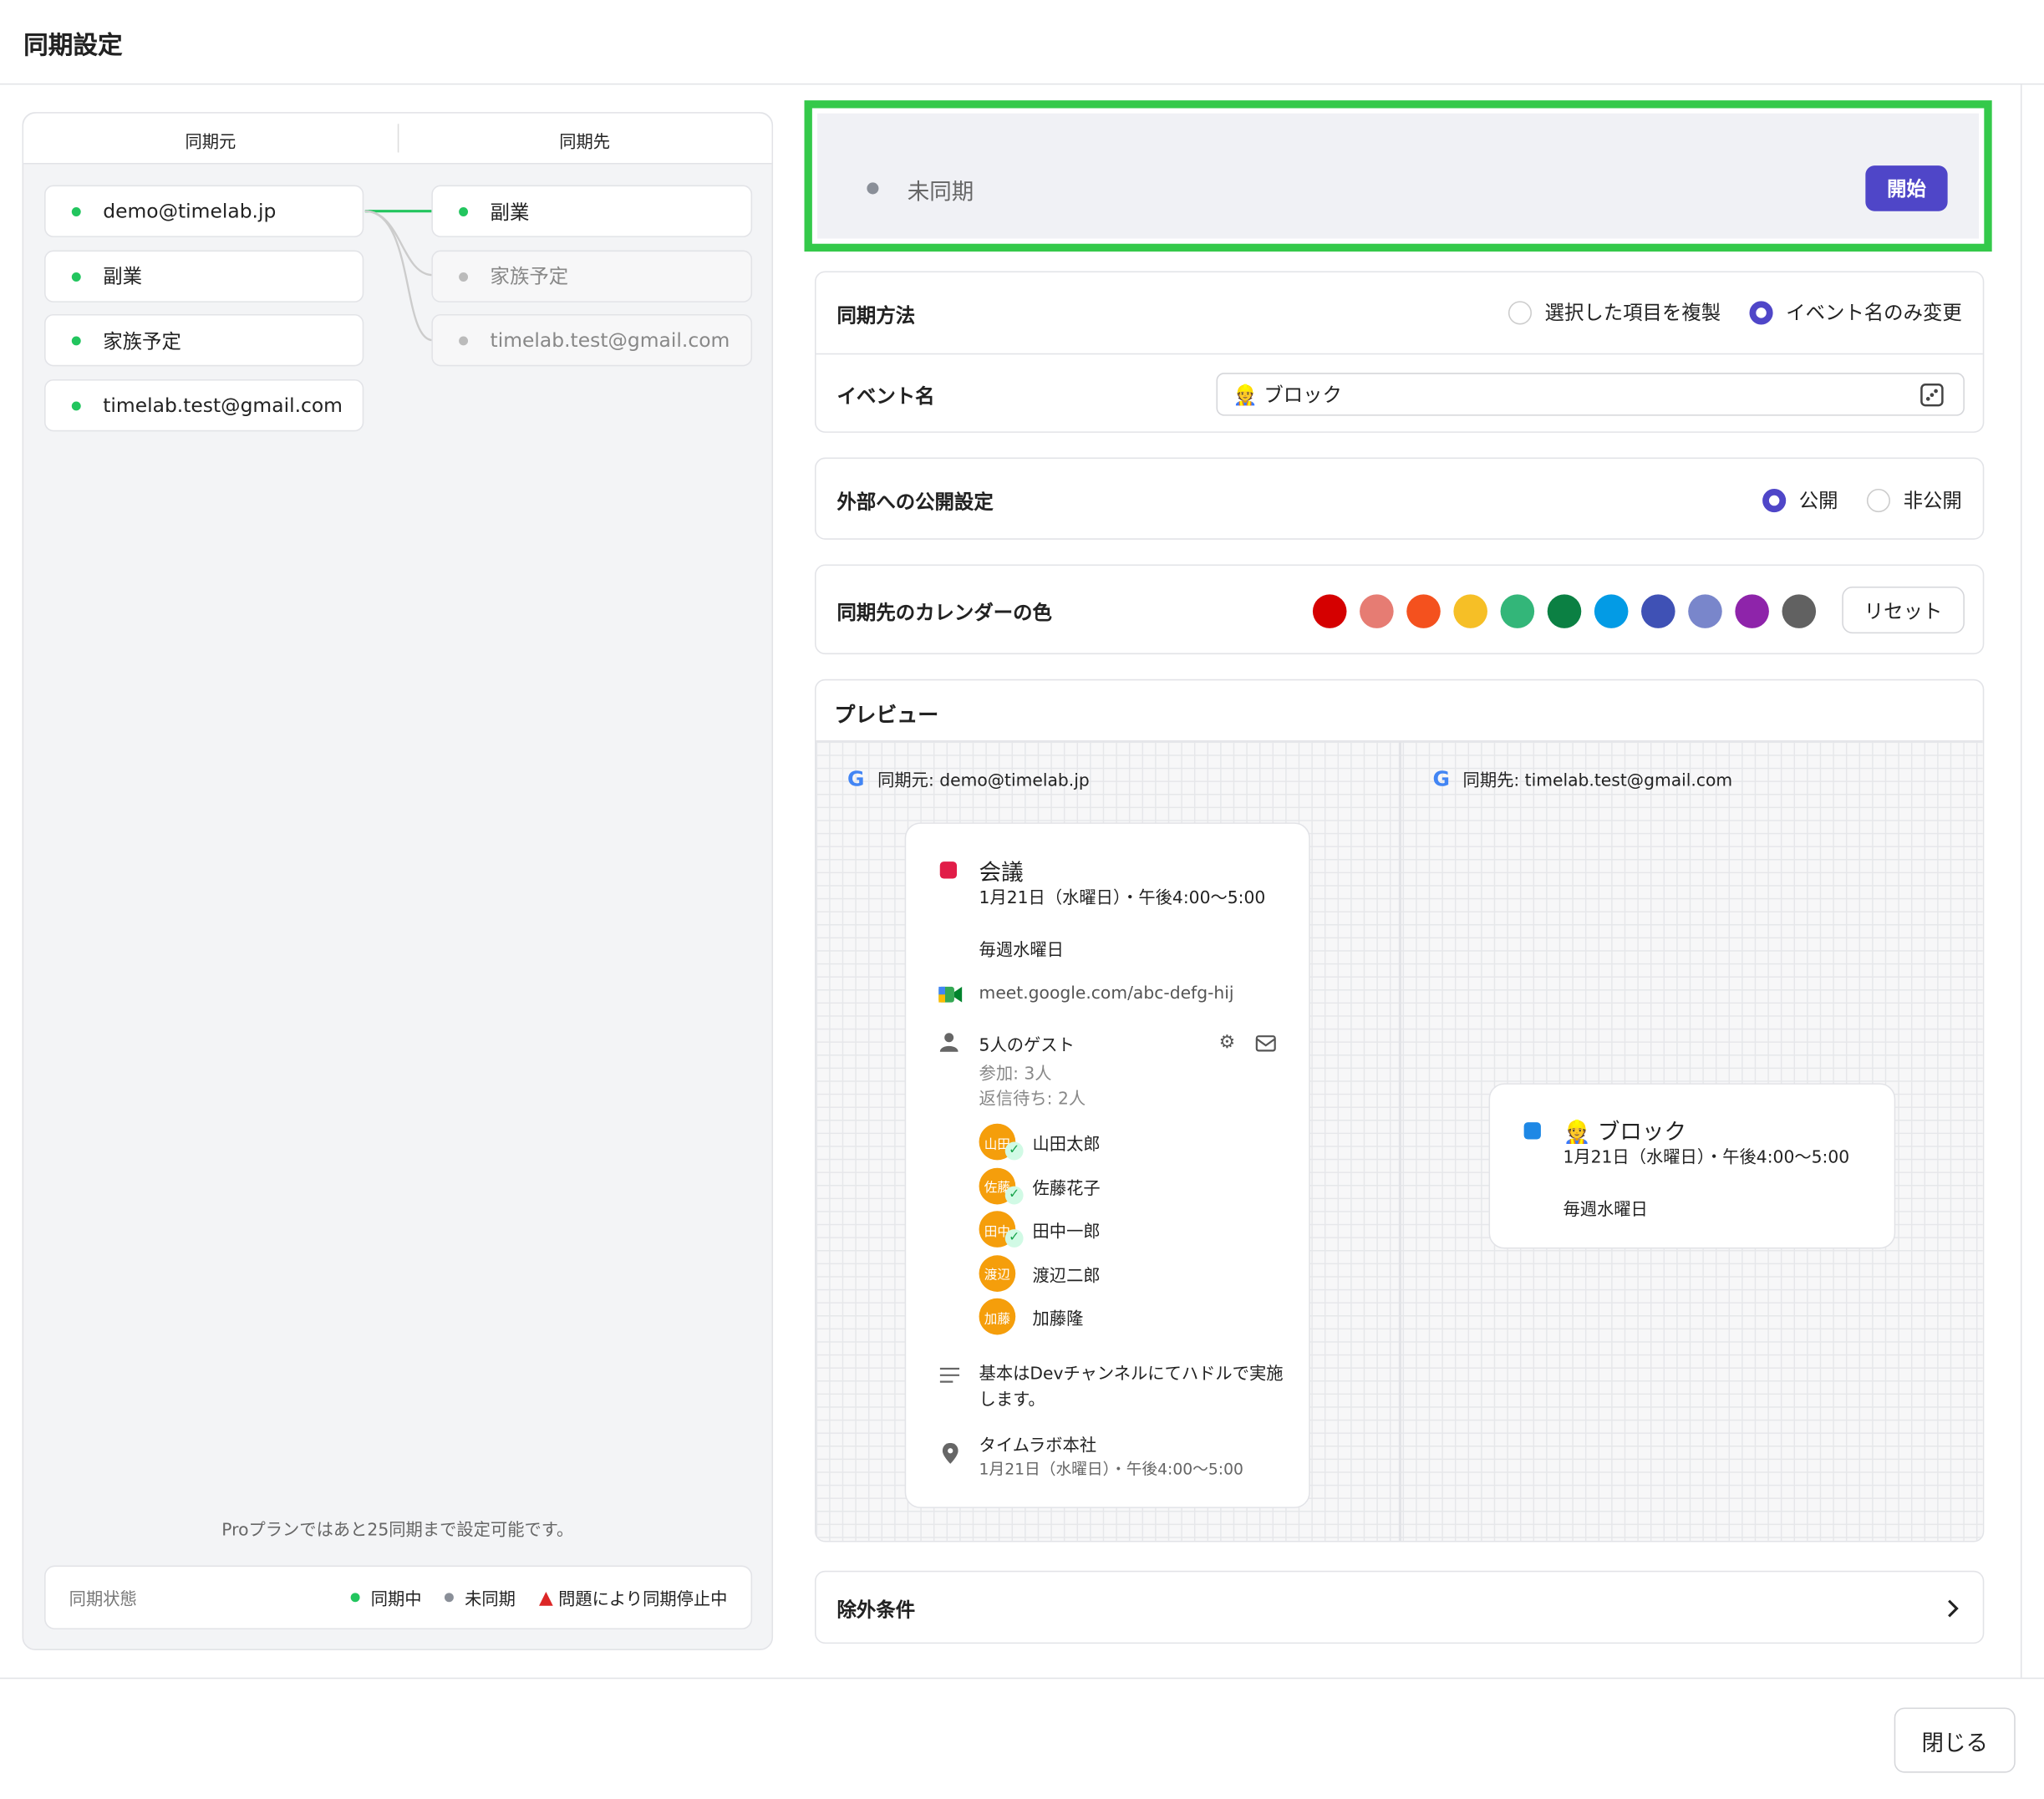 The width and height of the screenshot is (2044, 1799). I want to click on guest-name: 佐藤花子, so click(1066, 1189).